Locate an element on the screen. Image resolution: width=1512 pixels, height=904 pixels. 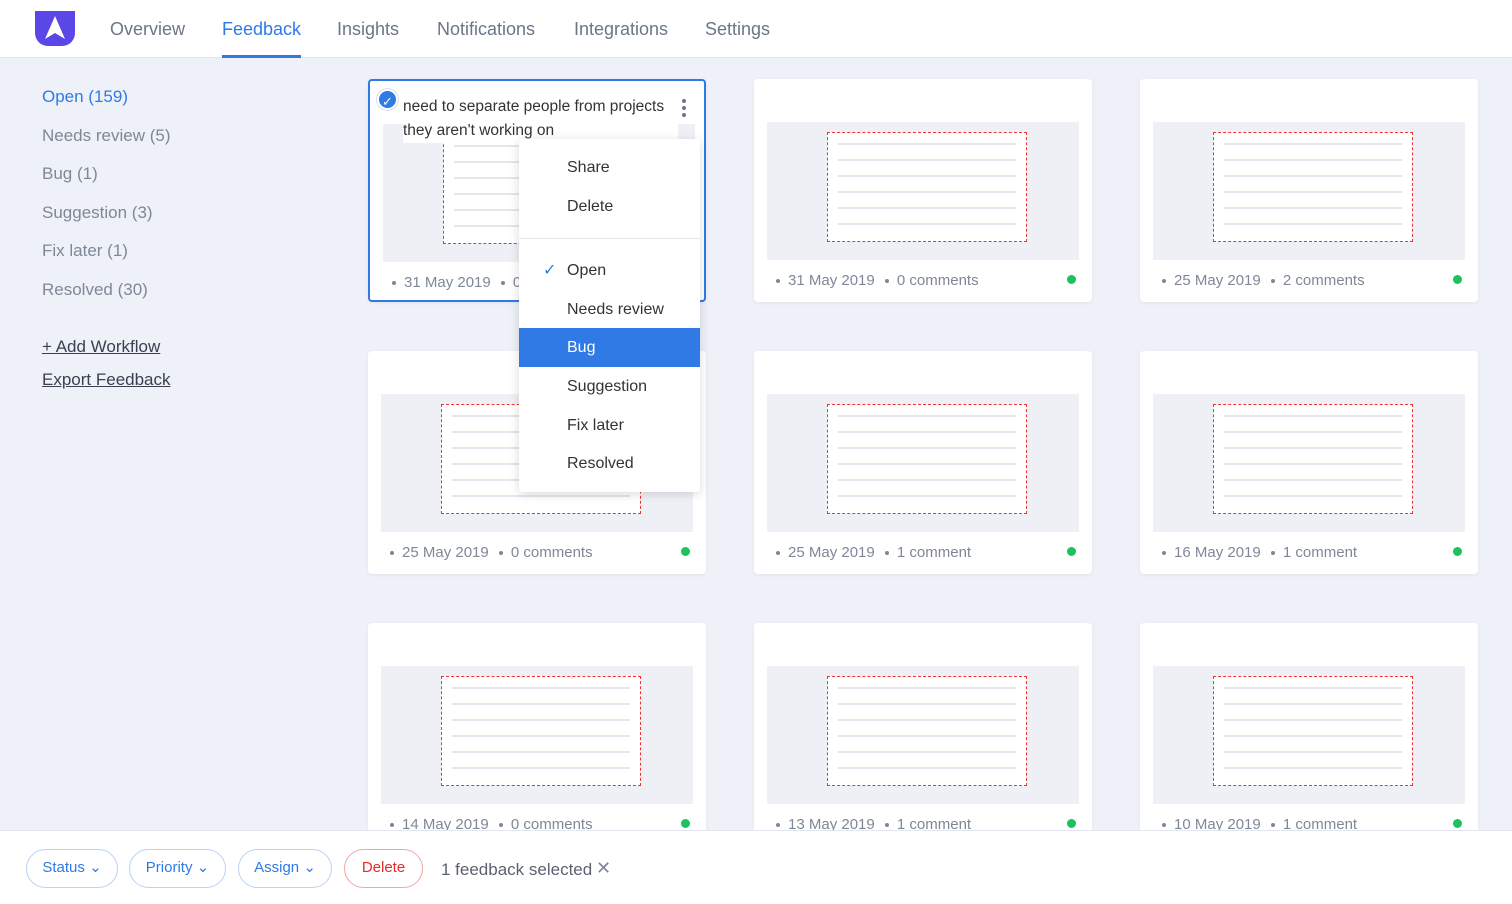
card-meta: 31 May 2019 0 comments is located at coordinates (876, 280).